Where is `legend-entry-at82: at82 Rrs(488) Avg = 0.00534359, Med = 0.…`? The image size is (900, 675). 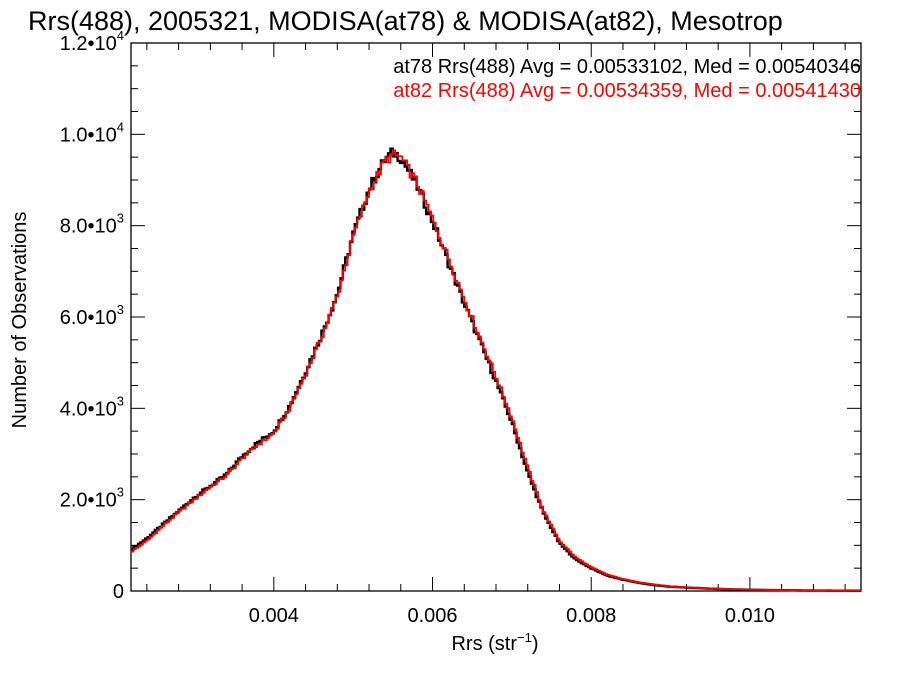 legend-entry-at82: at82 Rrs(488) Avg = 0.00534359, Med = 0.… is located at coordinates (627, 91).